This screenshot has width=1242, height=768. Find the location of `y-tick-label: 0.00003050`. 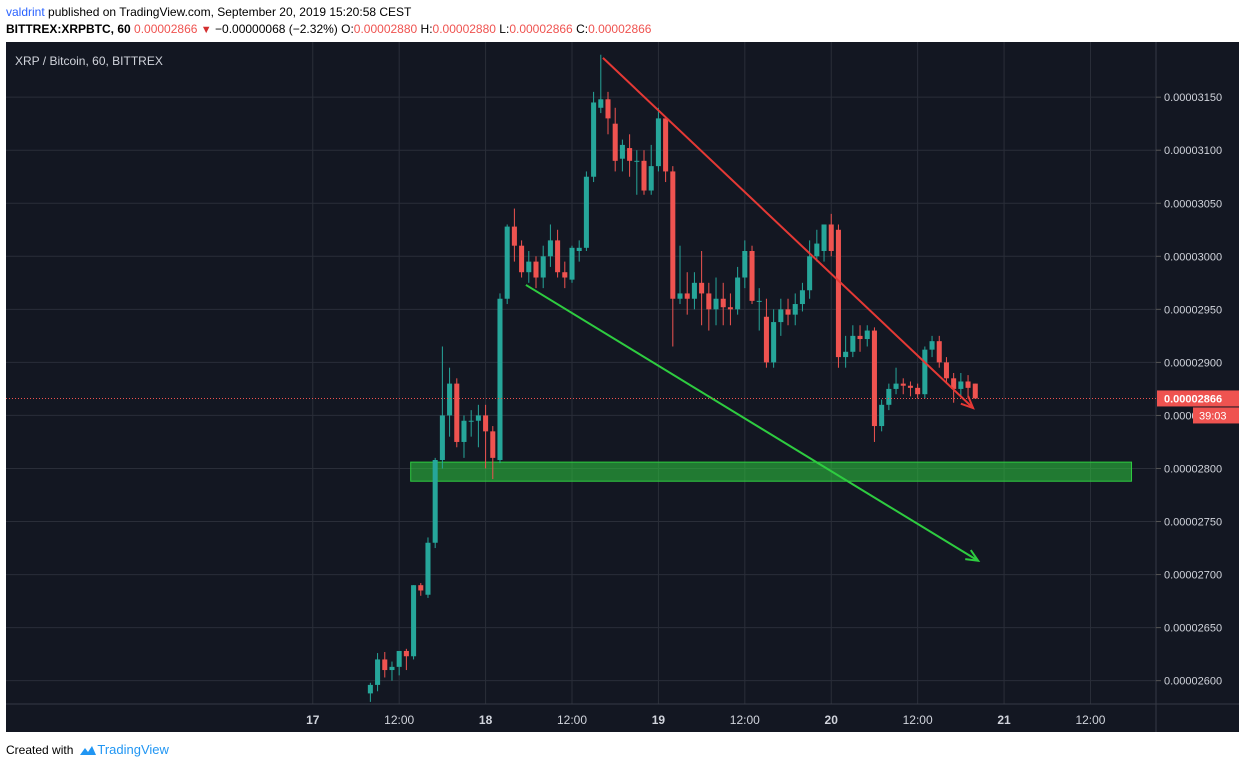

y-tick-label: 0.00003050 is located at coordinates (1193, 204).